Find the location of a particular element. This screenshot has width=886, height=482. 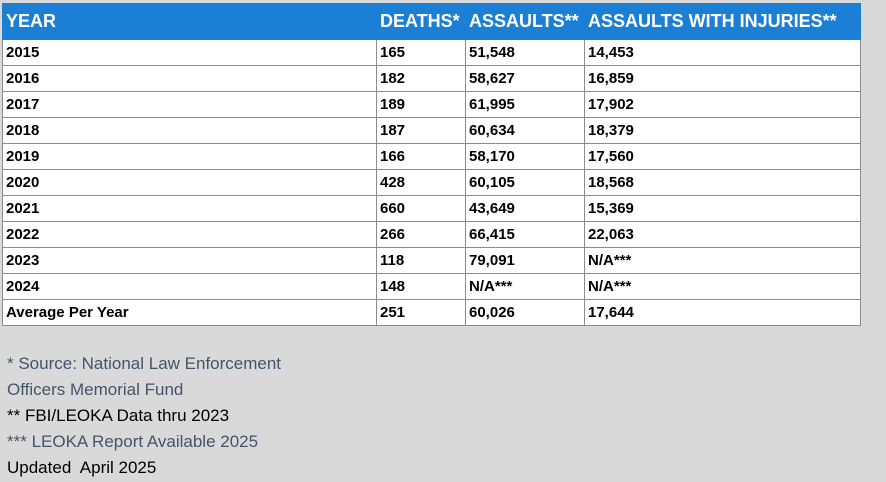

footnote: * Source: National Law Enforcement is located at coordinates (144, 363).